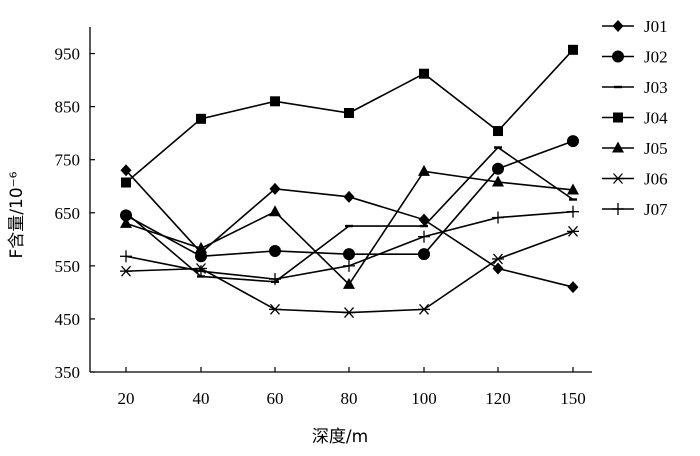 This screenshot has width=700, height=456. Describe the element at coordinates (68, 213) in the screenshot. I see `y-tick-label: 650` at that location.